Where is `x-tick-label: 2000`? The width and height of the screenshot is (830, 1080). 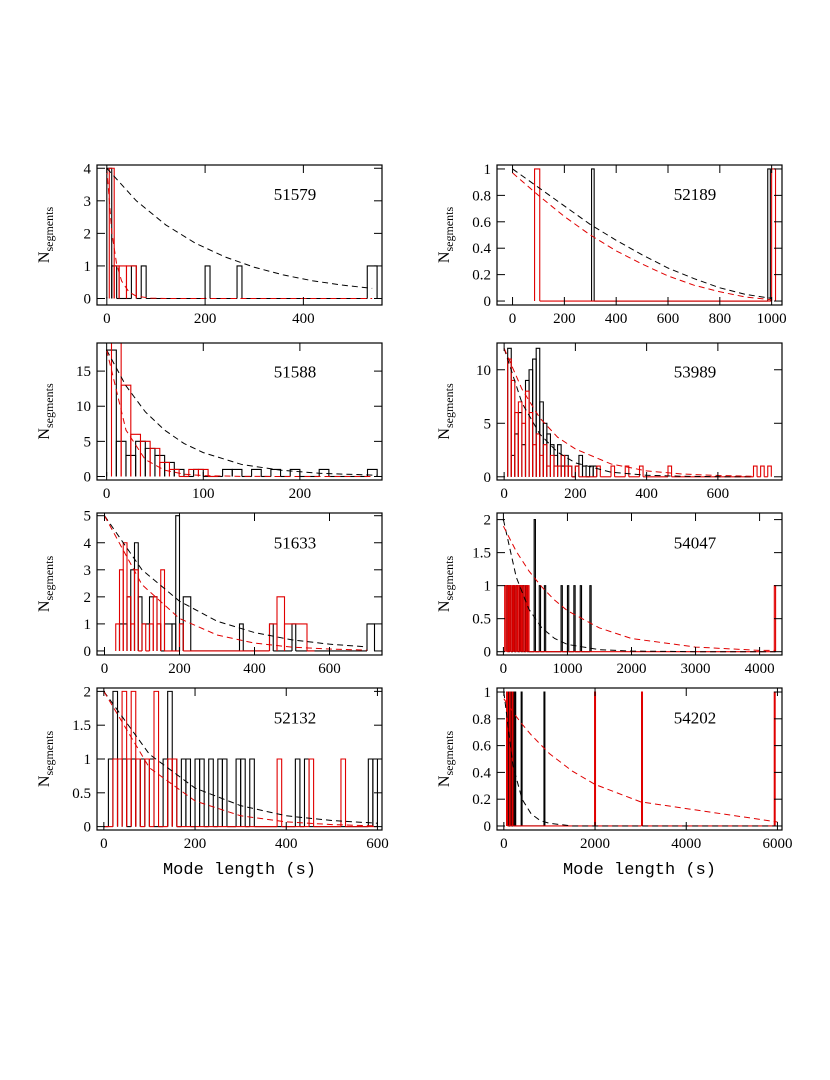 x-tick-label: 2000 is located at coordinates (595, 844).